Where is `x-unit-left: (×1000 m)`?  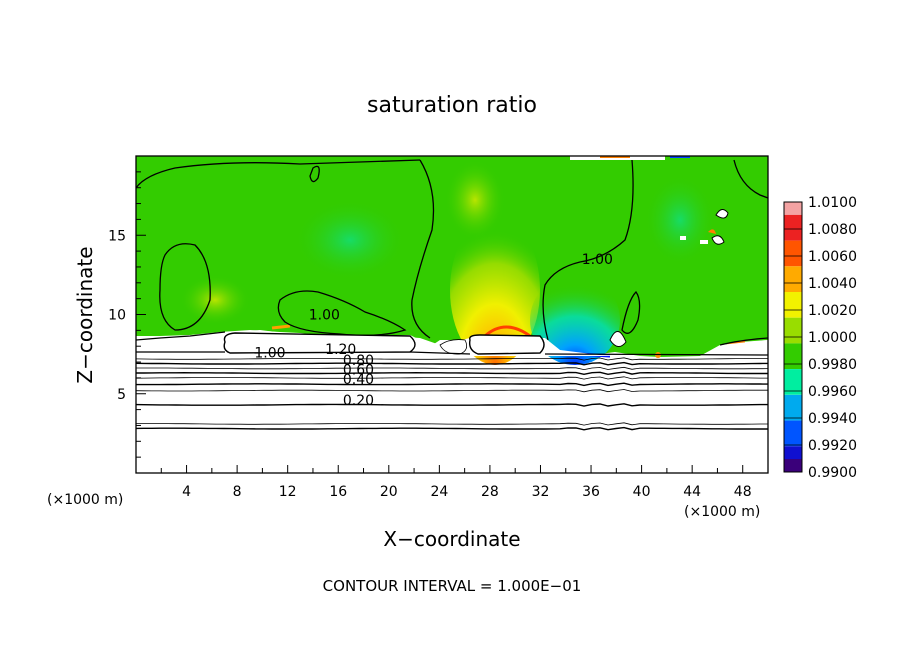 x-unit-left: (×1000 m) is located at coordinates (85, 500).